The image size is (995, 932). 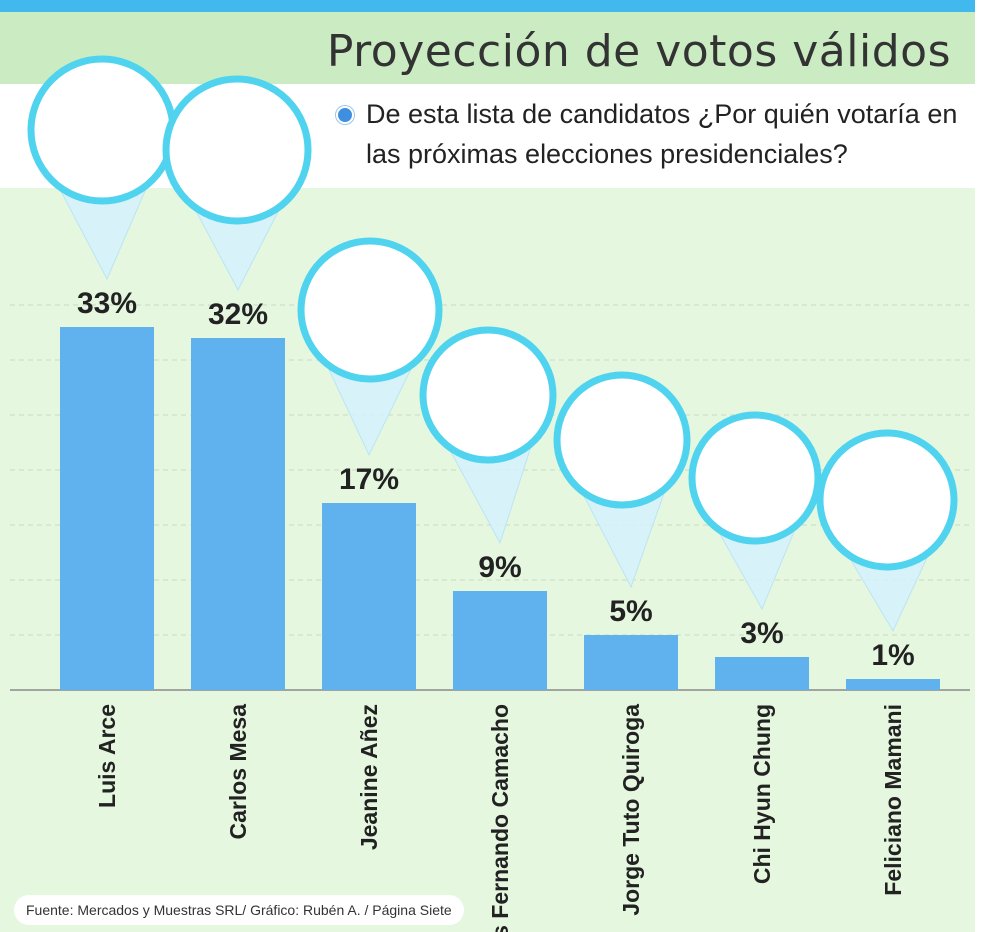 What do you see at coordinates (631, 662) in the screenshot?
I see `bar-jorge-tuto-quiroga` at bounding box center [631, 662].